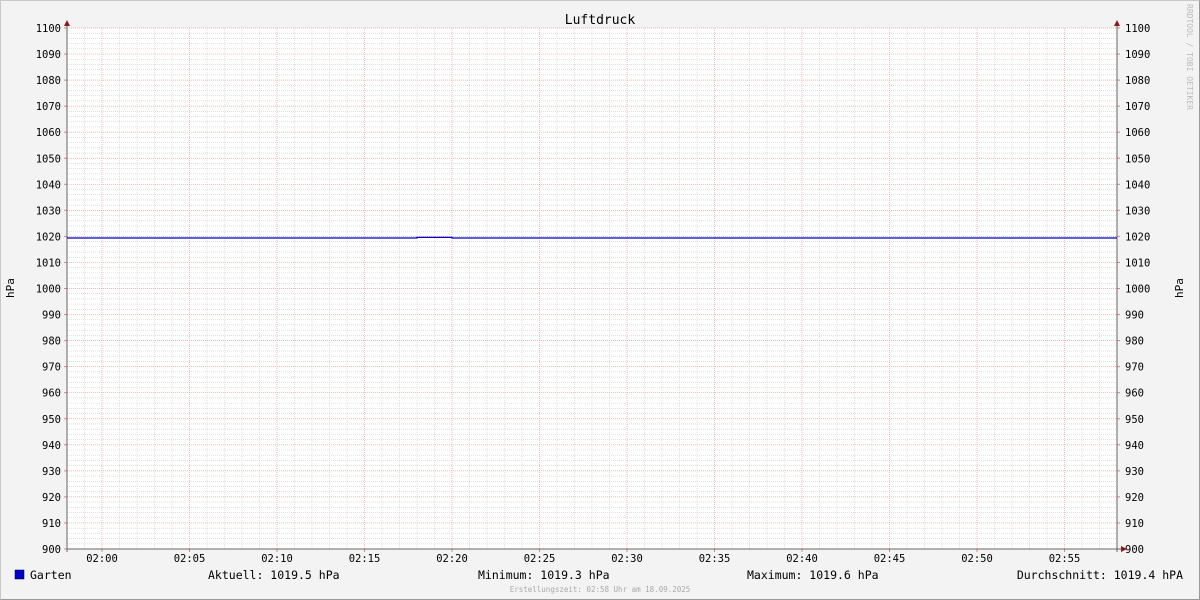 Image resolution: width=1200 pixels, height=600 pixels. Describe the element at coordinates (600, 20) in the screenshot. I see `chart-title: Luftdruck` at that location.